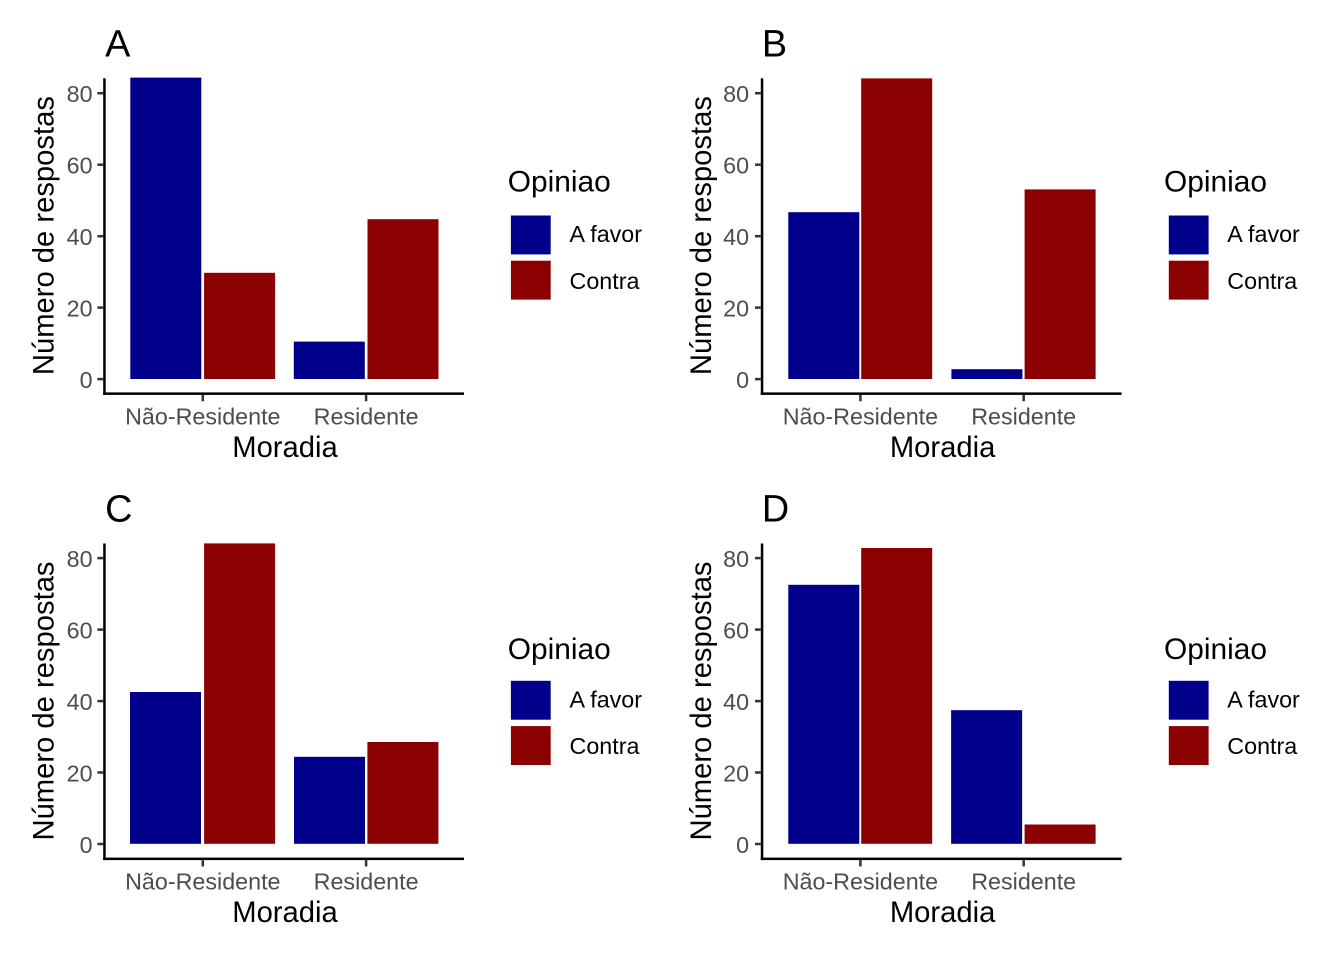  What do you see at coordinates (775, 510) in the screenshot?
I see `svg-text: D` at bounding box center [775, 510].